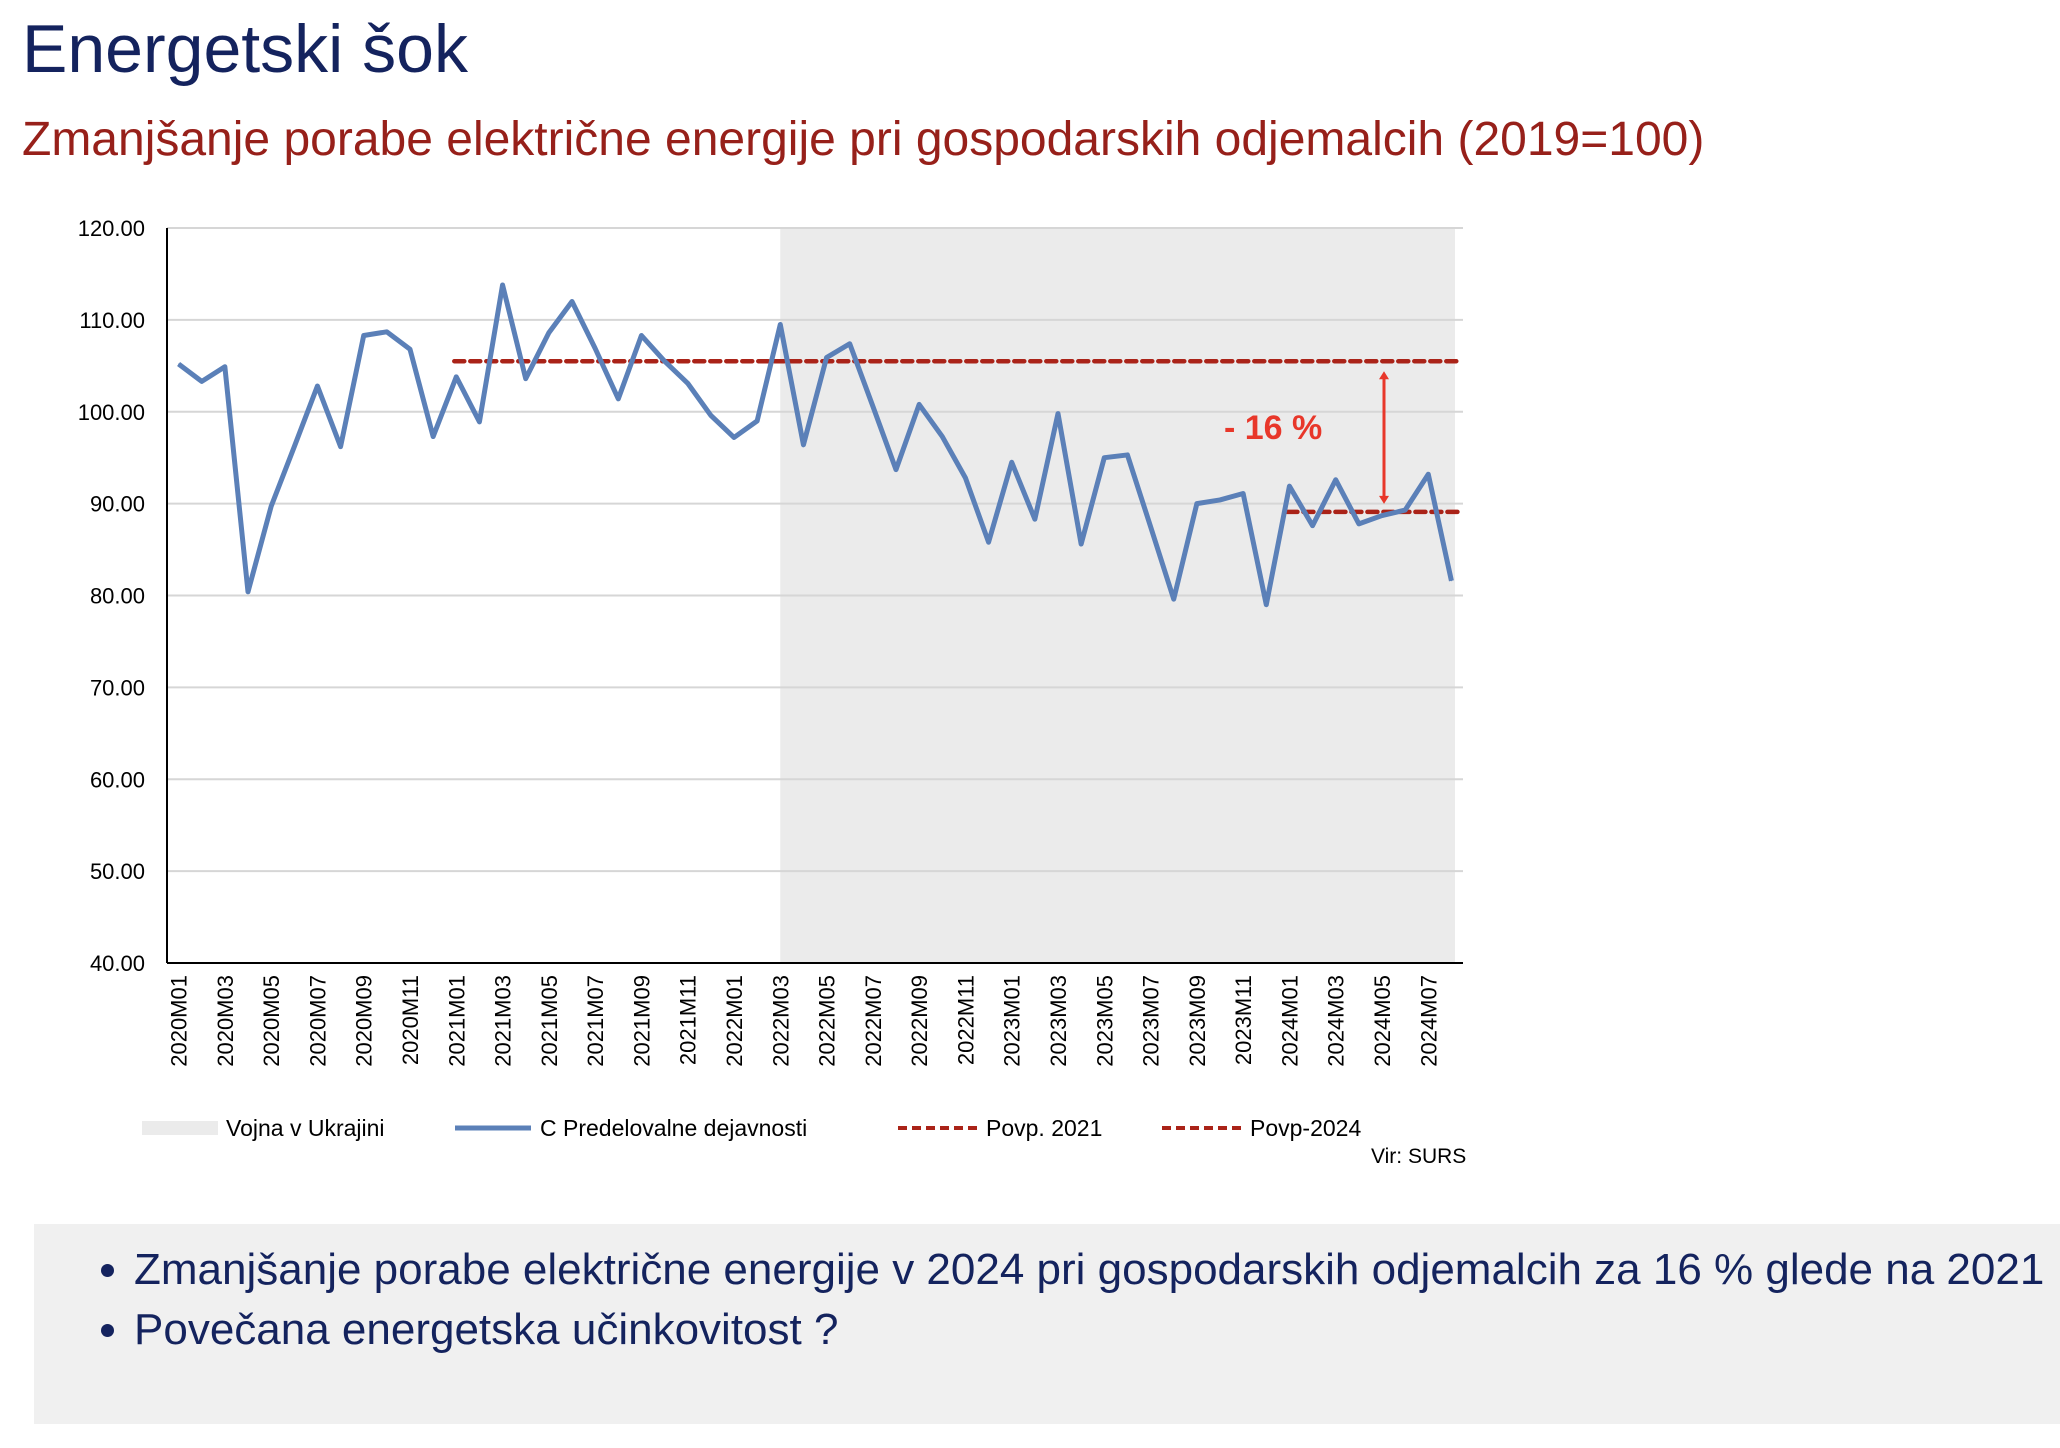 This screenshot has width=2060, height=1448. What do you see at coordinates (179, 1021) in the screenshot?
I see `x-tick-label: 2020M01` at bounding box center [179, 1021].